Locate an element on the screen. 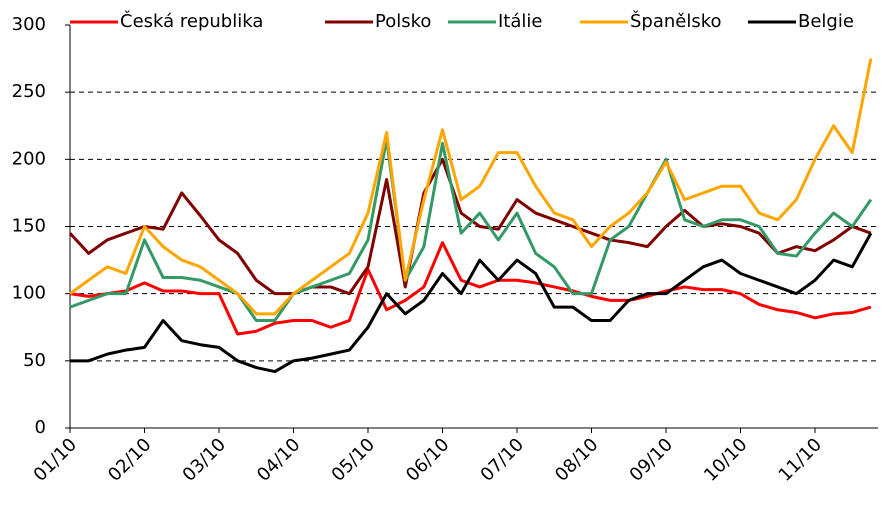  y-tick-label: 50 is located at coordinates (34, 360).